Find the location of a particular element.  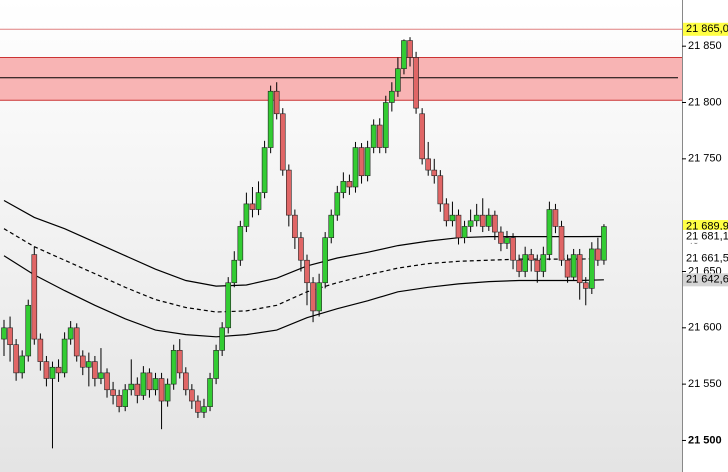

y-tick-label: 21 500 is located at coordinates (705, 440).